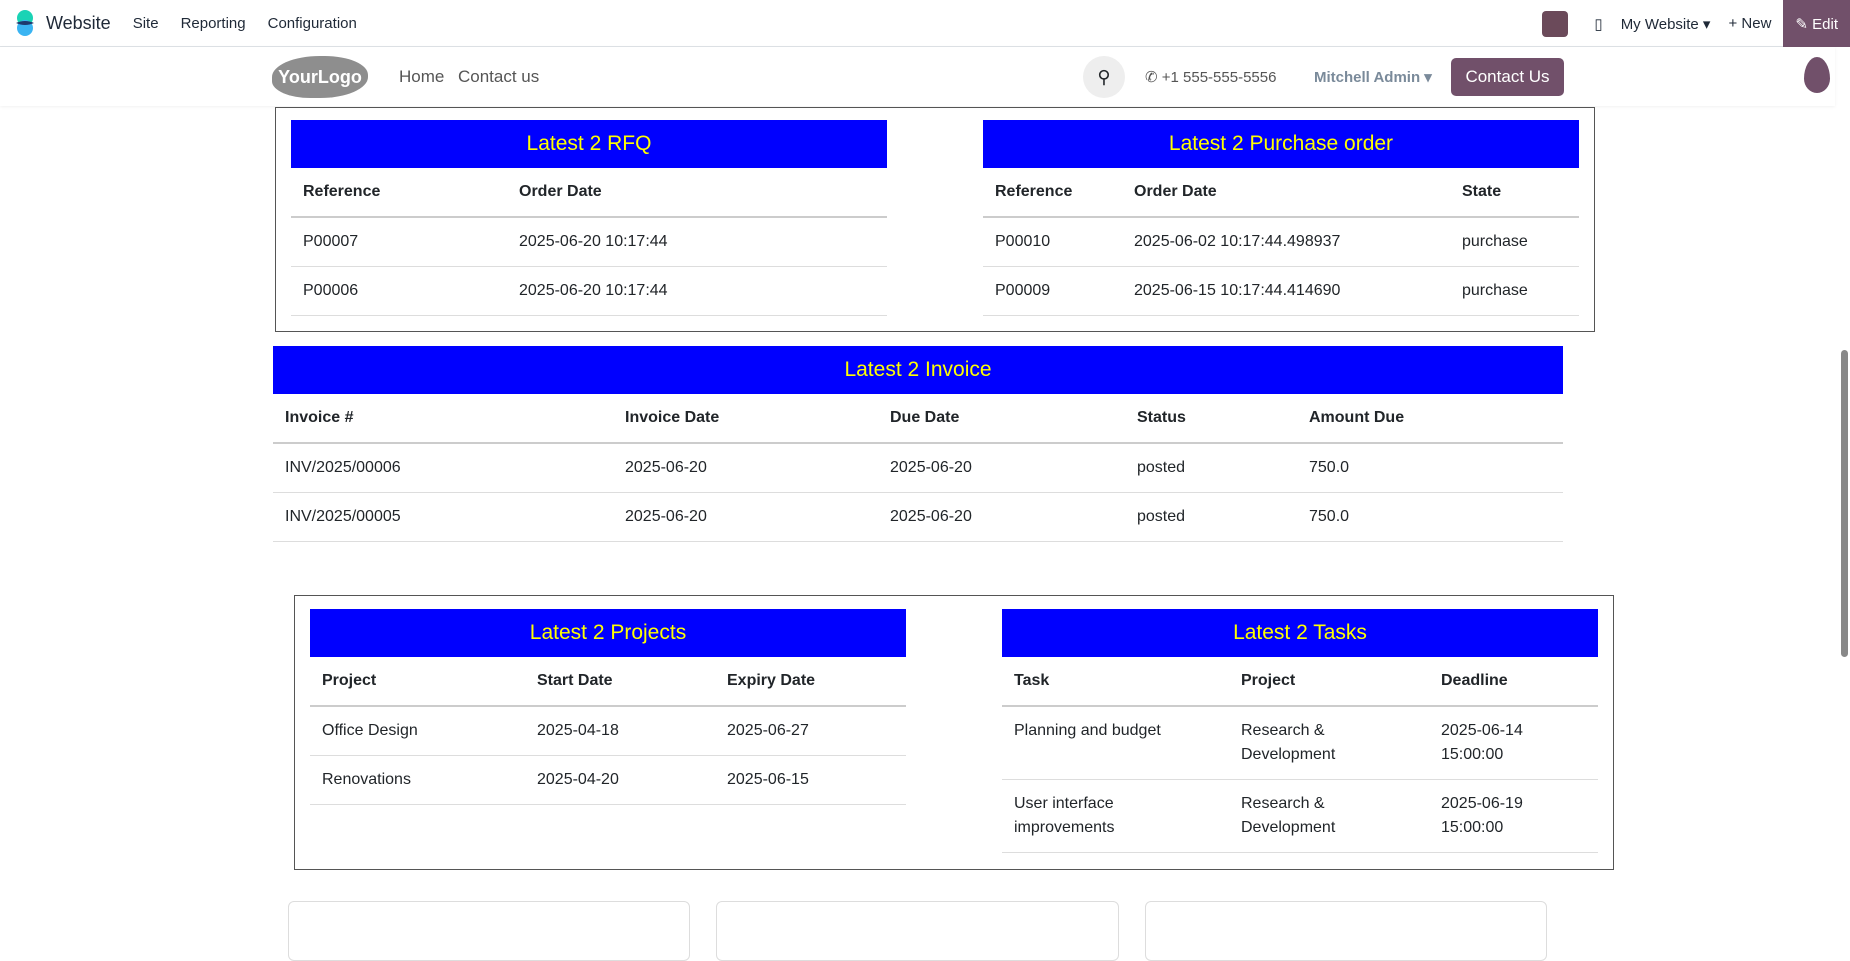  I want to click on scrollbar, so click(1844, 518).